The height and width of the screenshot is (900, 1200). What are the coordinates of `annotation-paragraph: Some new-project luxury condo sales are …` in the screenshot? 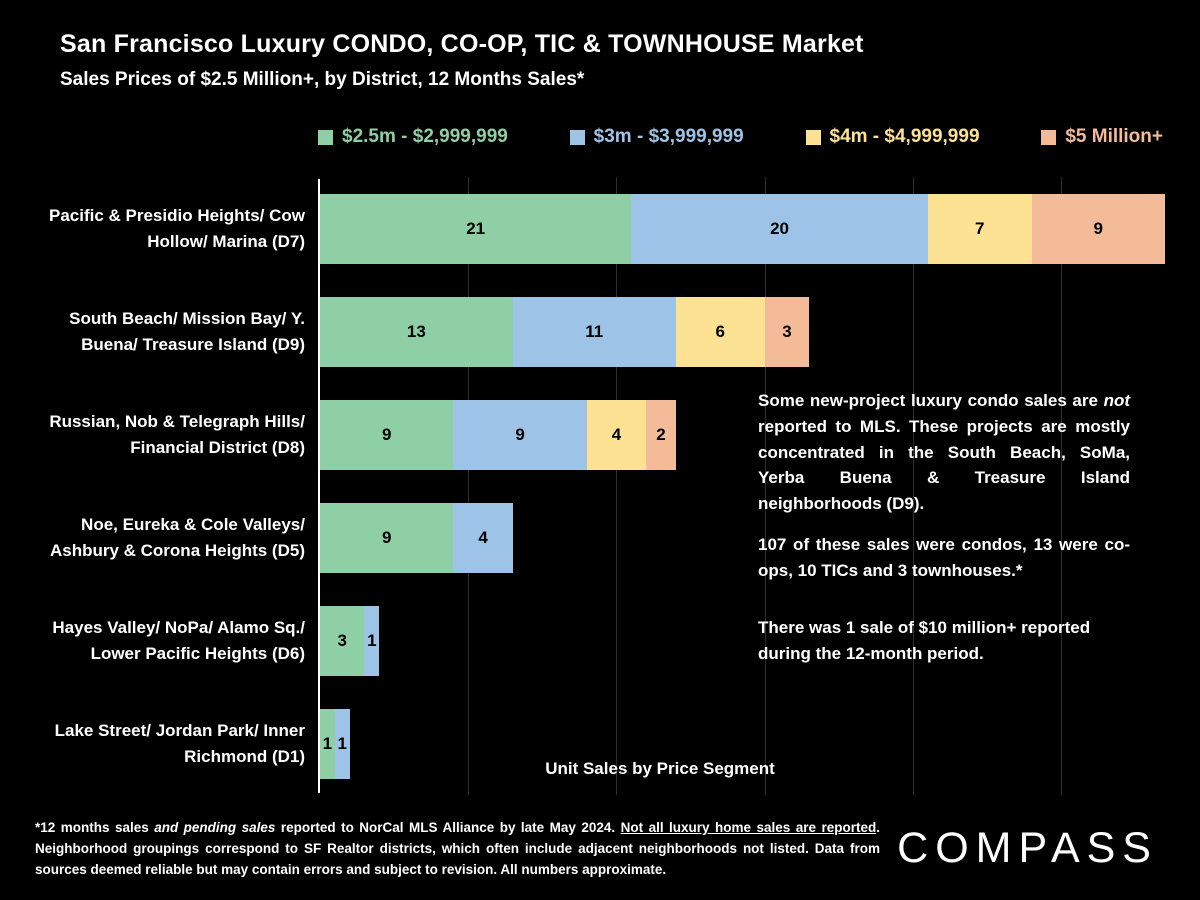 It's located at (944, 452).